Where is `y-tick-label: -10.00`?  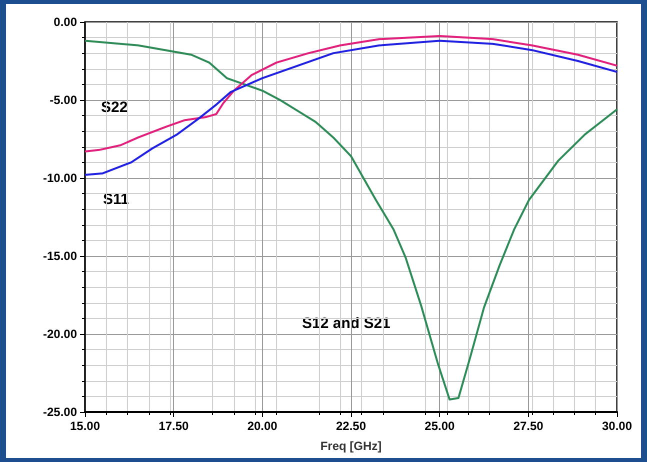 y-tick-label: -10.00 is located at coordinates (60, 178).